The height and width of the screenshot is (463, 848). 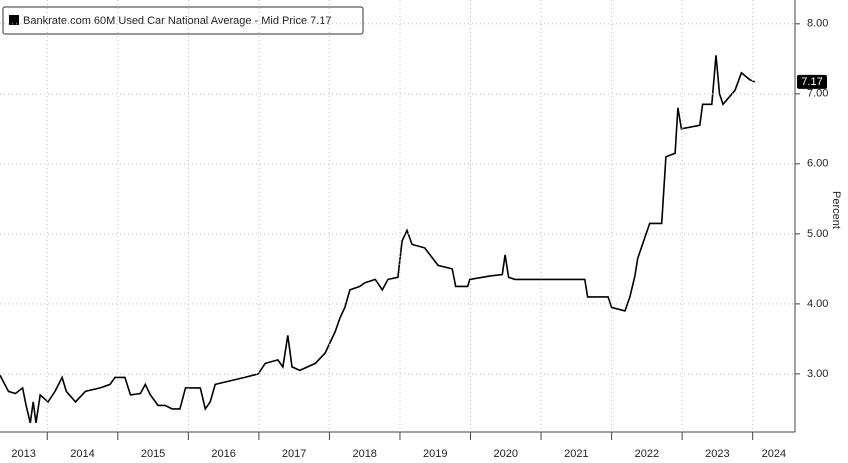 I want to click on last-value-label: 7.17, so click(x=811, y=82).